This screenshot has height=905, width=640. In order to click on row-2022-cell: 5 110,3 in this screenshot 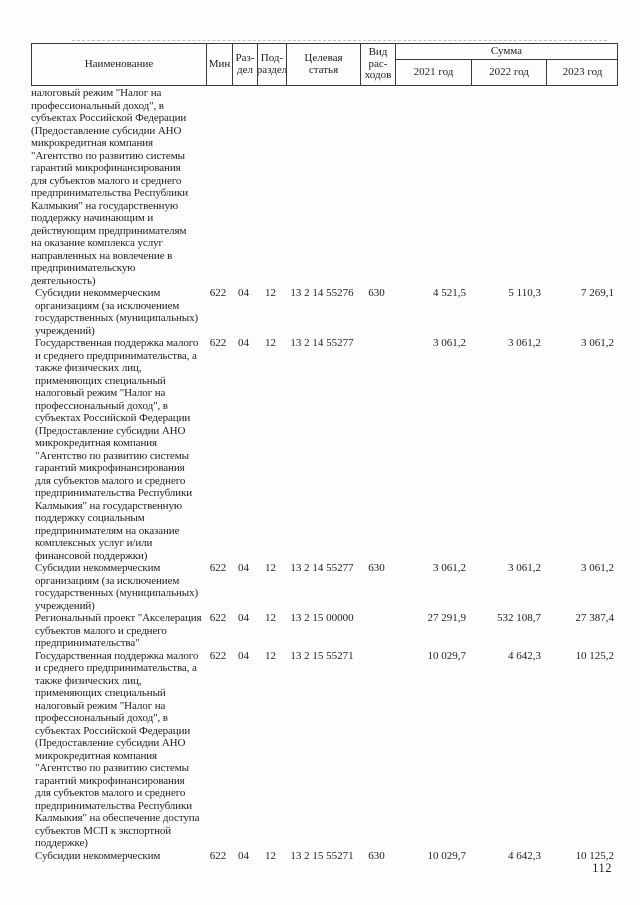, I will do `click(524, 293)`.